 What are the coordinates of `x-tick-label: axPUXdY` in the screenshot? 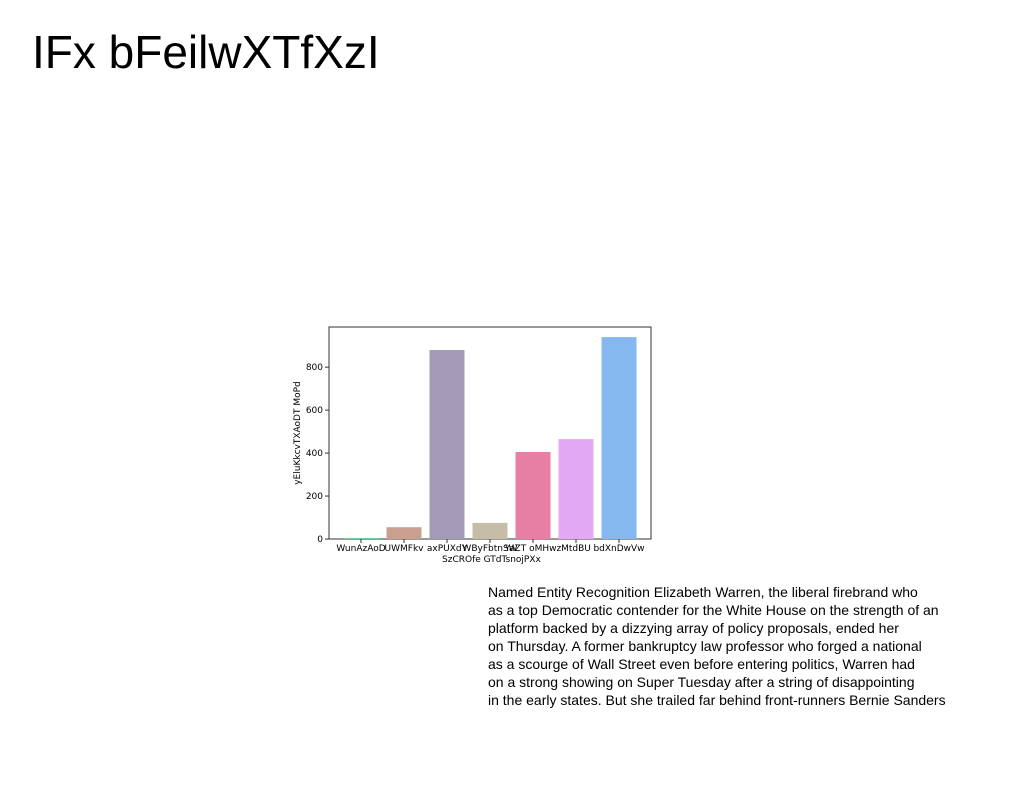 It's located at (447, 549).